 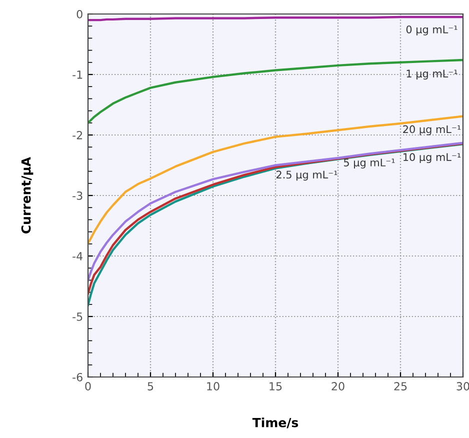 I want to click on x-tick-label: 30, so click(x=462, y=386).